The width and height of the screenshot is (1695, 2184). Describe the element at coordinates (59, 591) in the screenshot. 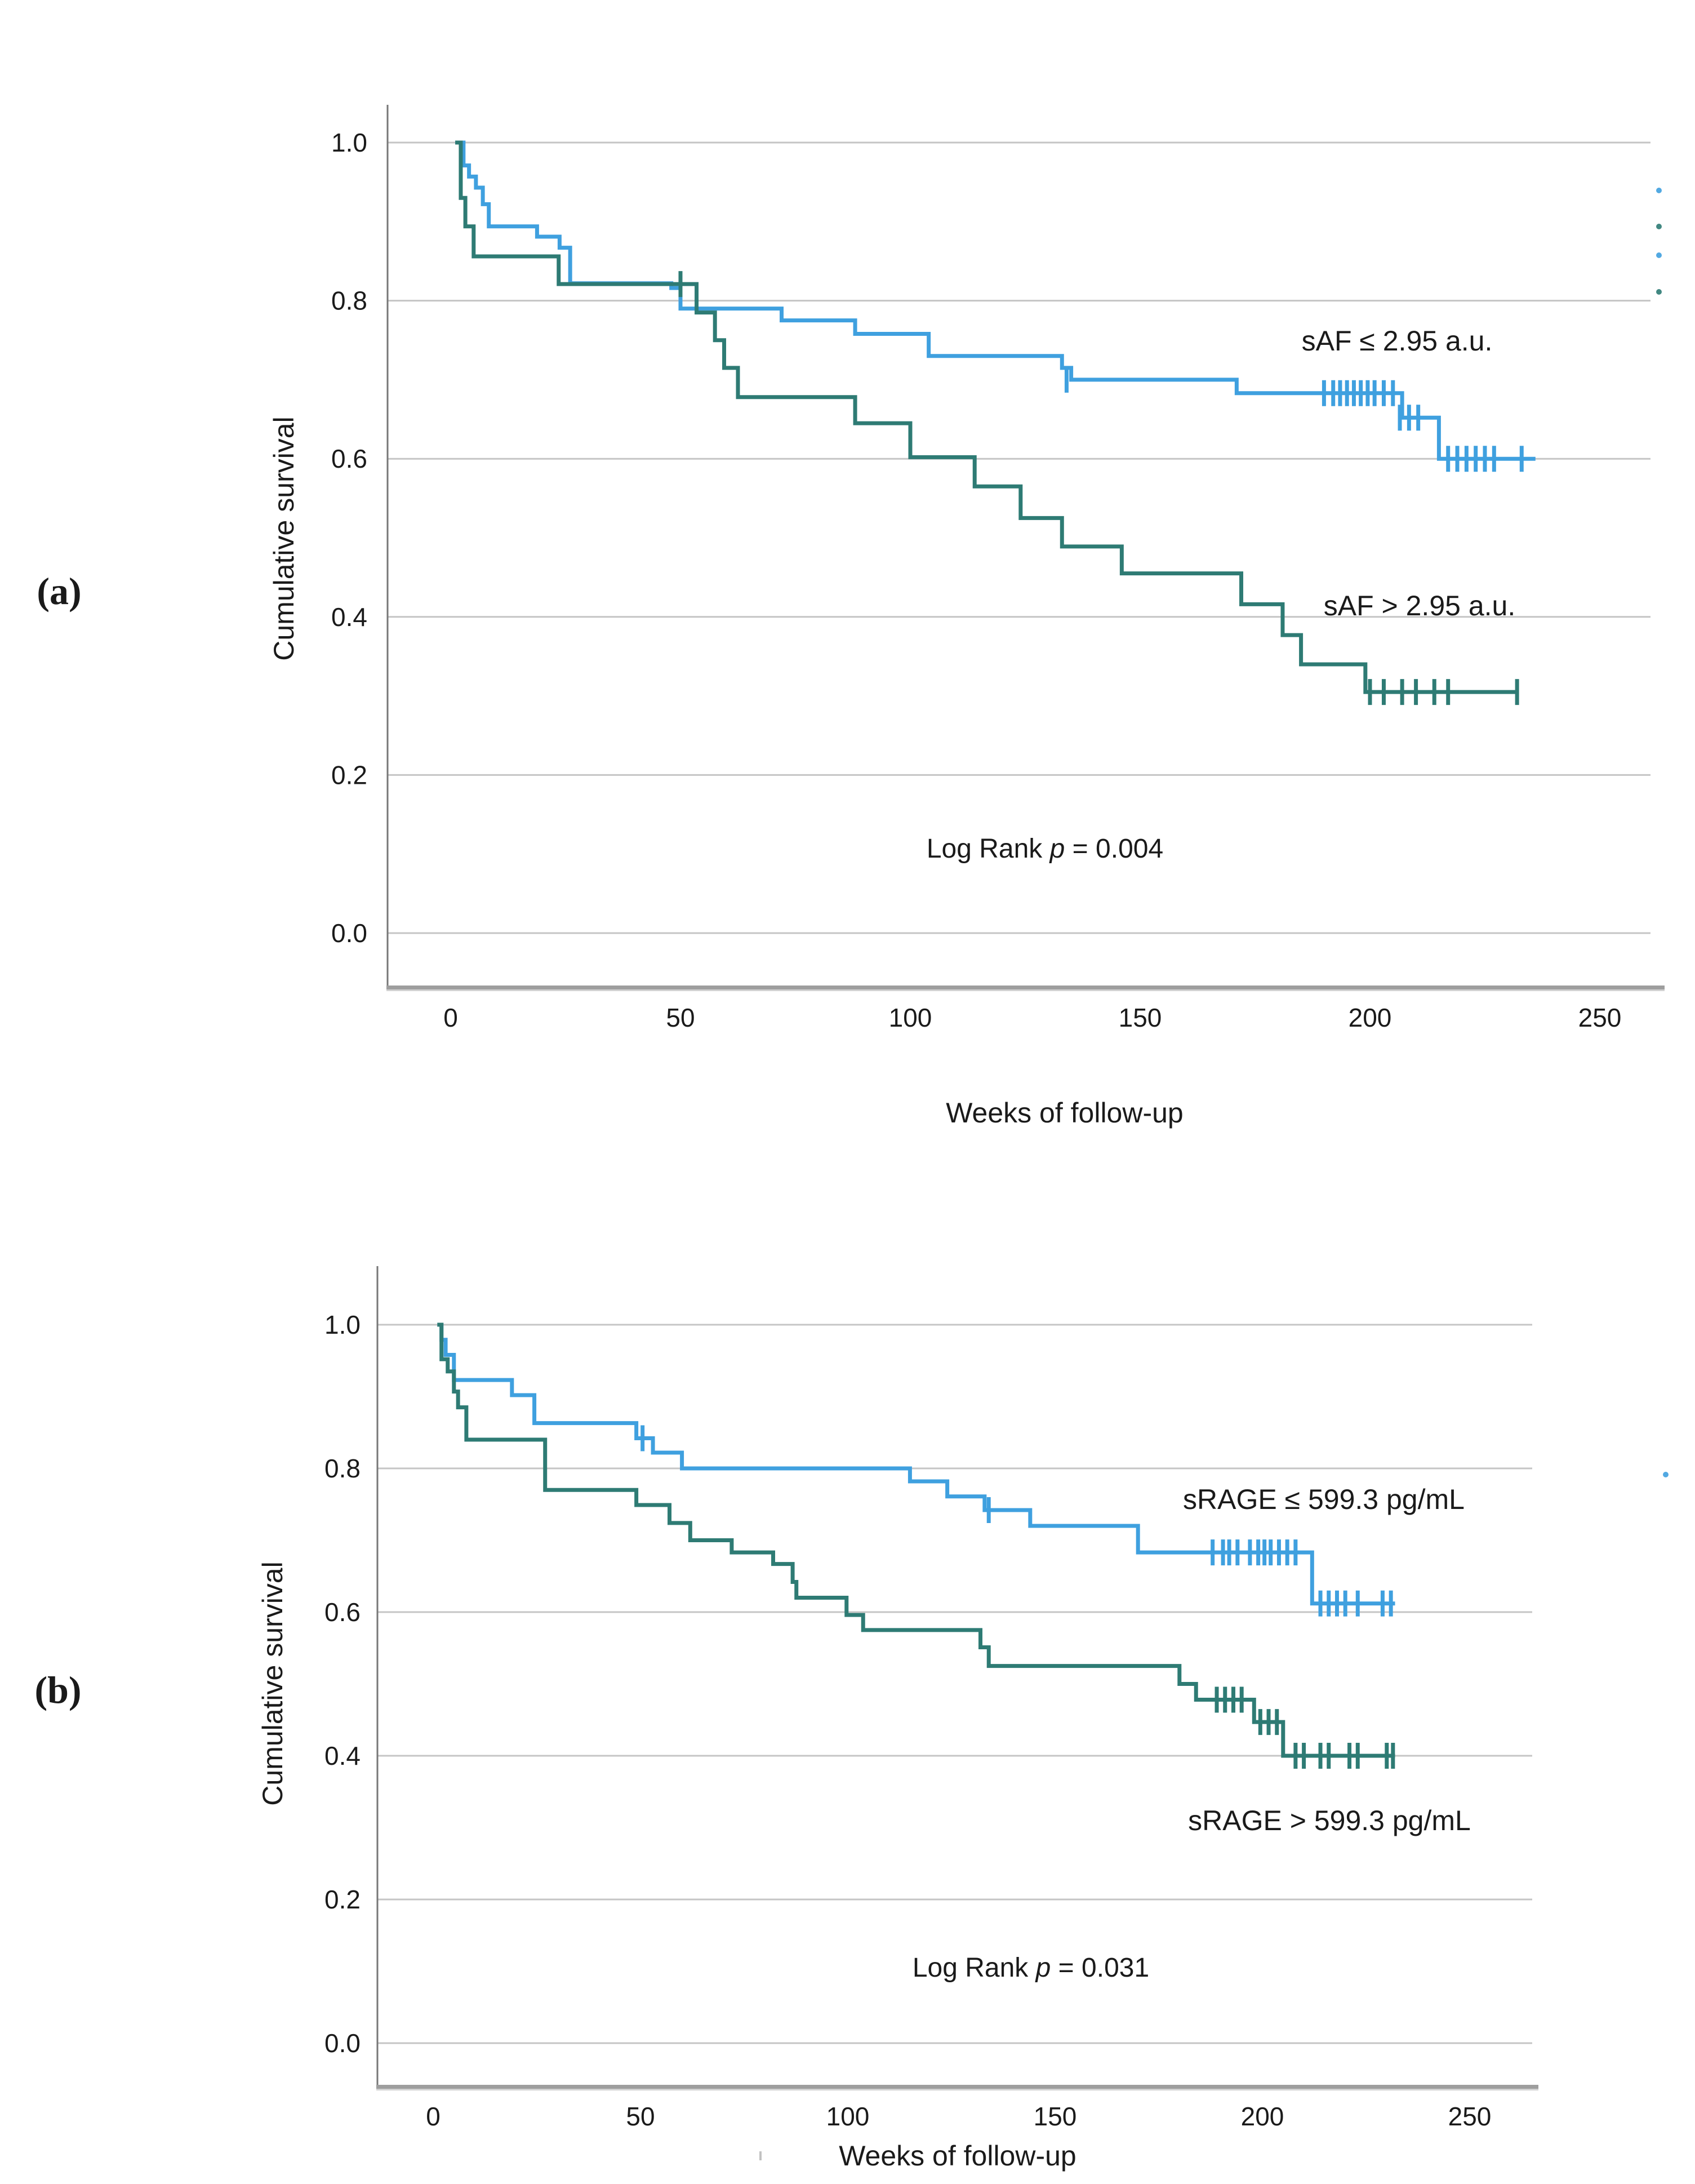

I see `panel-a-letter: (a)` at that location.